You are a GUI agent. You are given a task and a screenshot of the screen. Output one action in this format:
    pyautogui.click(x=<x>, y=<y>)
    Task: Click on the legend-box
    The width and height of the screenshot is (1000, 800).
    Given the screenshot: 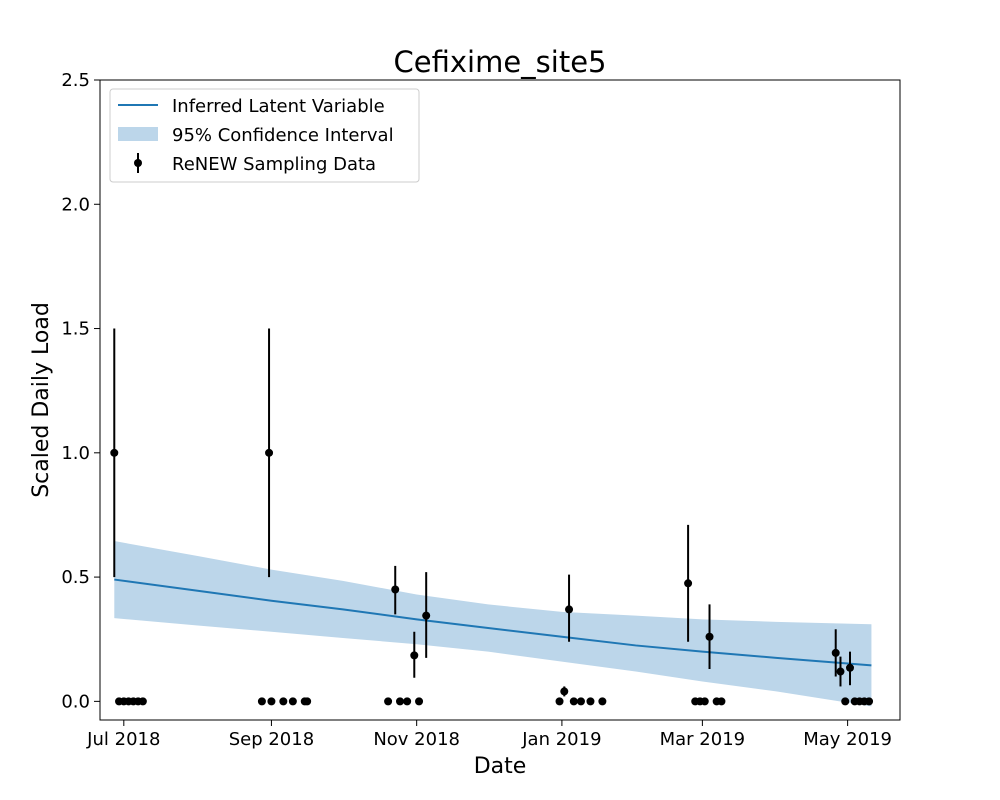 What is the action you would take?
    pyautogui.click(x=264, y=135)
    